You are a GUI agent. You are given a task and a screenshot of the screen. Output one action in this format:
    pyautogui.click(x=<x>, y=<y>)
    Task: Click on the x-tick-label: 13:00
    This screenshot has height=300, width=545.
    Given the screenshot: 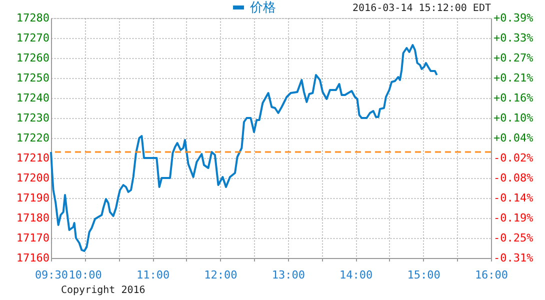 What is the action you would take?
    pyautogui.click(x=288, y=275)
    